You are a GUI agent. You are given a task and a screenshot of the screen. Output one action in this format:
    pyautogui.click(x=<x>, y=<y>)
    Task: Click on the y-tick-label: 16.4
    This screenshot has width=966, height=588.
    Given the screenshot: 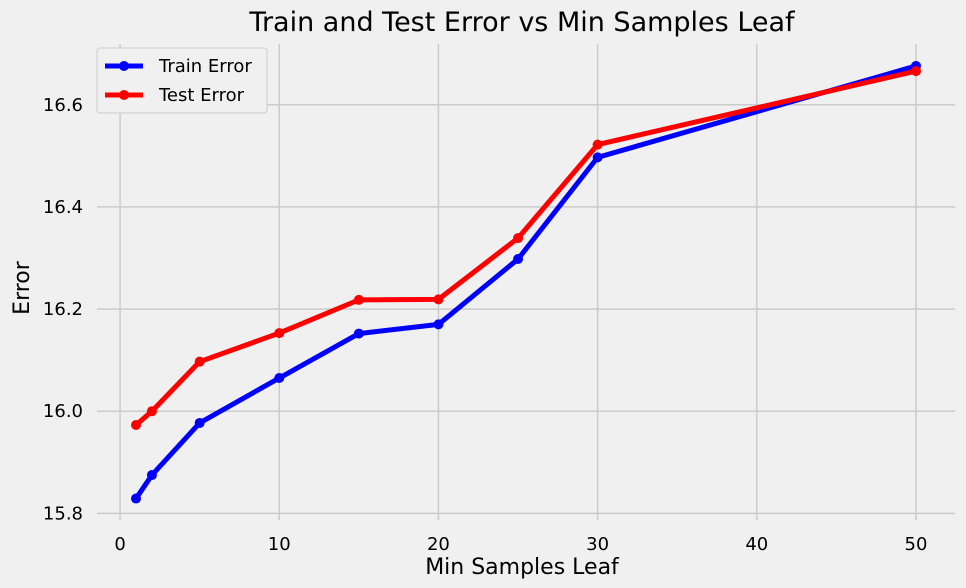 What is the action you would take?
    pyautogui.click(x=63, y=207)
    